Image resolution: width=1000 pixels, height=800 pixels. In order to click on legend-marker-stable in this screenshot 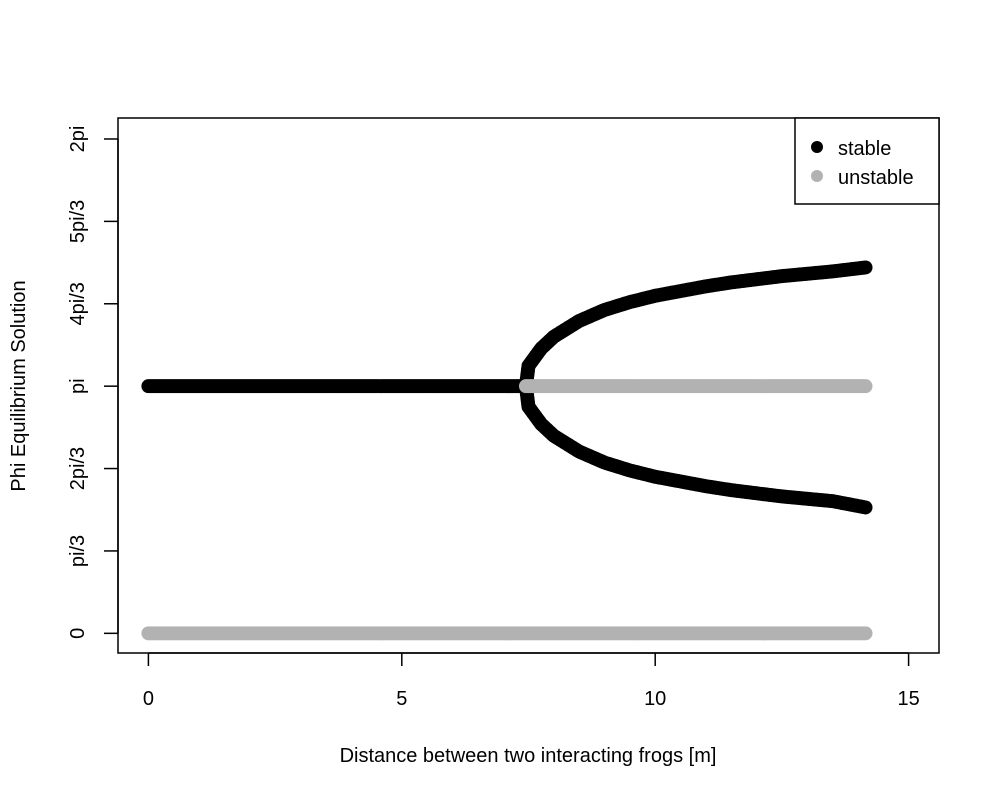, I will do `click(817, 147)`.